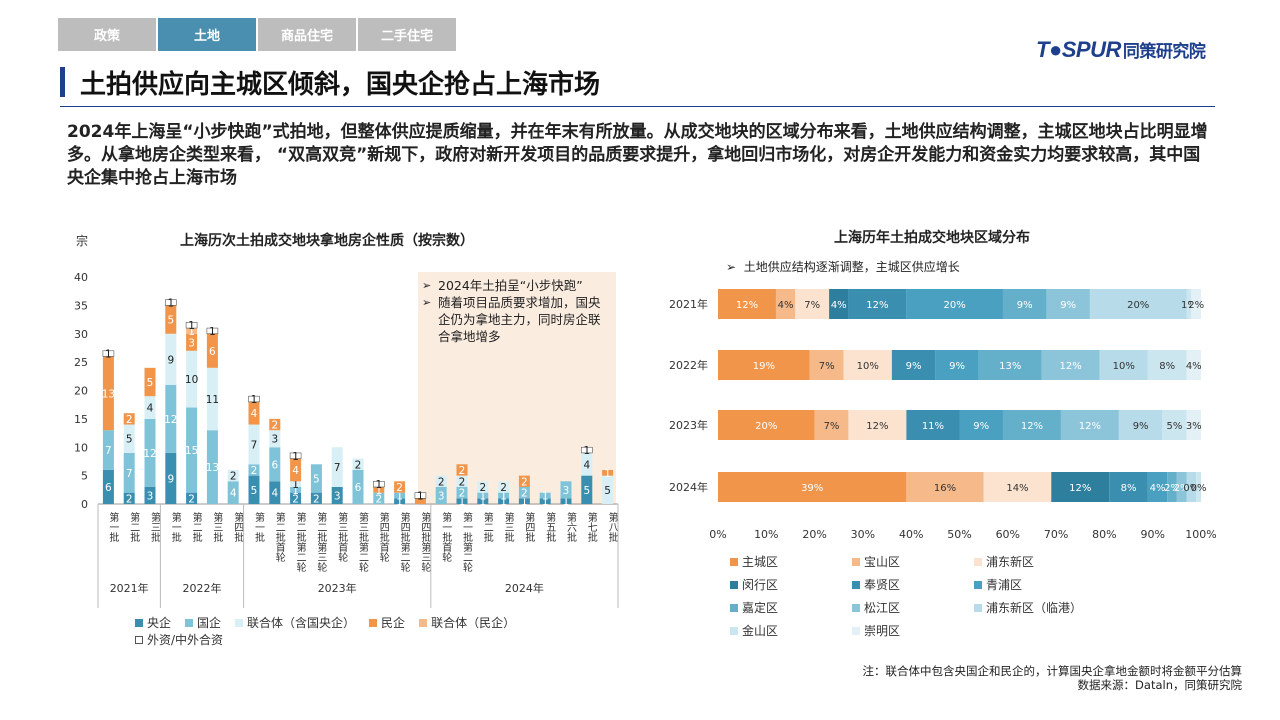 The height and width of the screenshot is (720, 1280). What do you see at coordinates (108, 394) in the screenshot?
I see `bar-data-label: 13` at bounding box center [108, 394].